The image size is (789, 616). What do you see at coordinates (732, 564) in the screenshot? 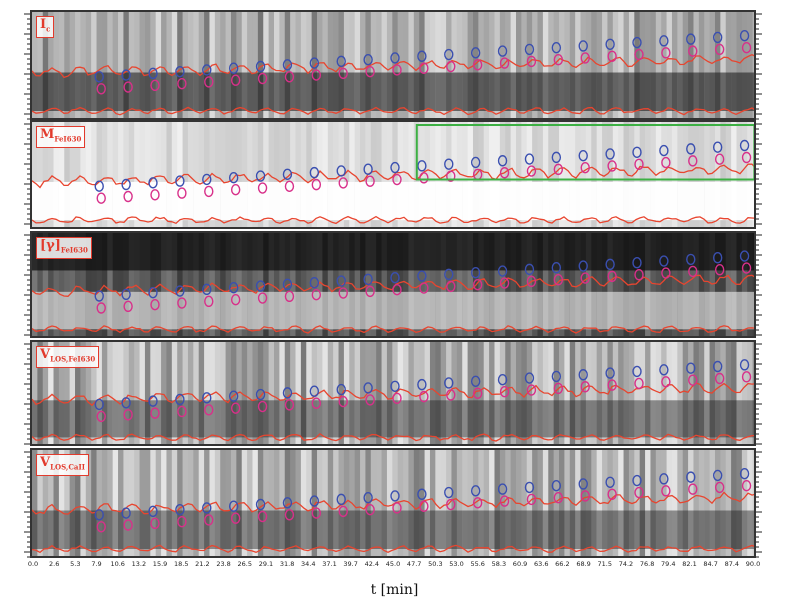
I see `x-tick-label: 87.4` at bounding box center [732, 564].